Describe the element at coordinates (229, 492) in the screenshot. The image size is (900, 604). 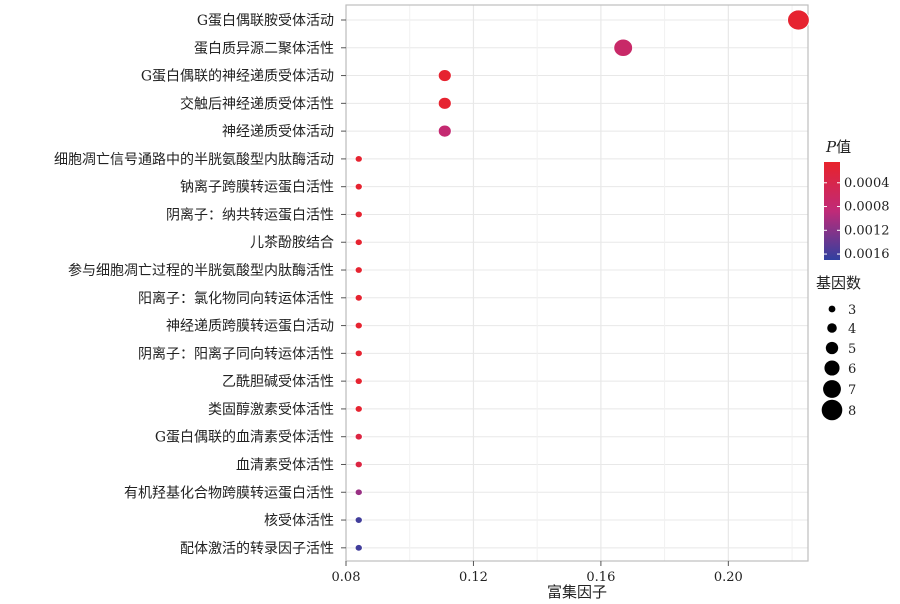
I see `category-label: 有机羟基化合物跨膜转运蛋白活性` at that location.